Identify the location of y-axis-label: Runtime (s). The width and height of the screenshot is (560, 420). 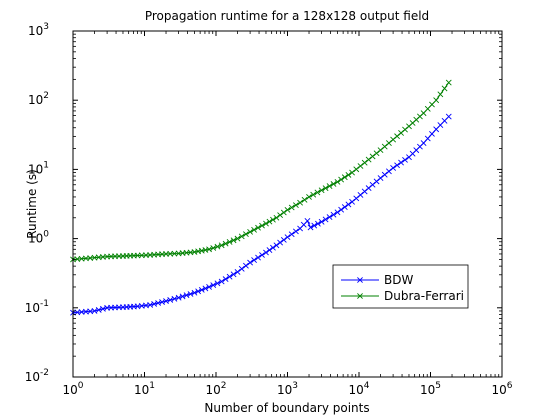
(32, 204).